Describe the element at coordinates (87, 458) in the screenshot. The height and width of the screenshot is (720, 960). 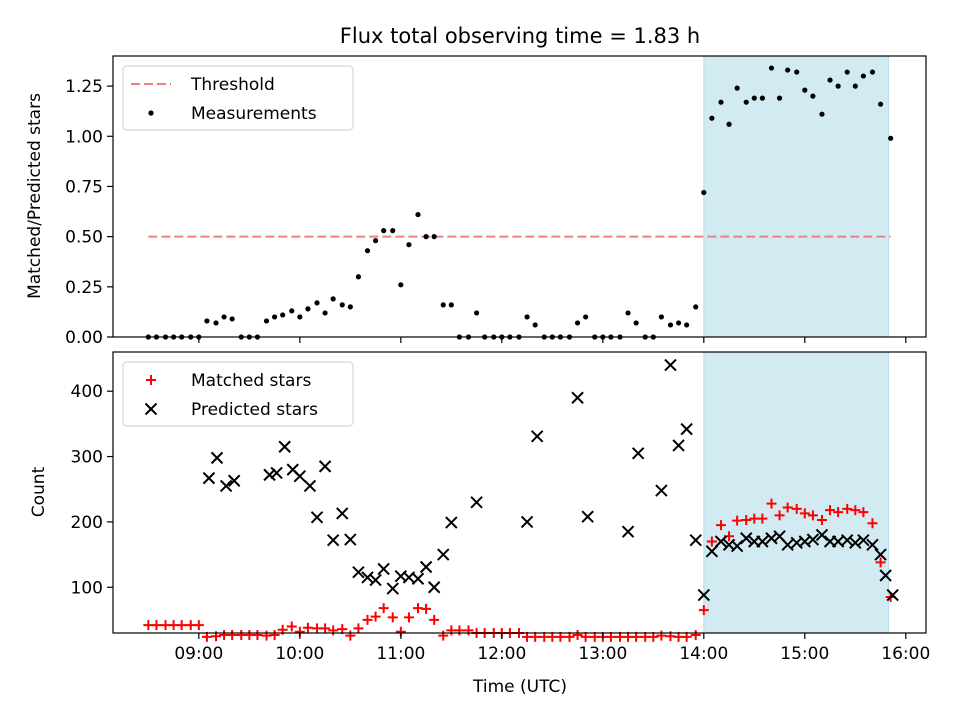
I see `y-tick-label: 300` at that location.